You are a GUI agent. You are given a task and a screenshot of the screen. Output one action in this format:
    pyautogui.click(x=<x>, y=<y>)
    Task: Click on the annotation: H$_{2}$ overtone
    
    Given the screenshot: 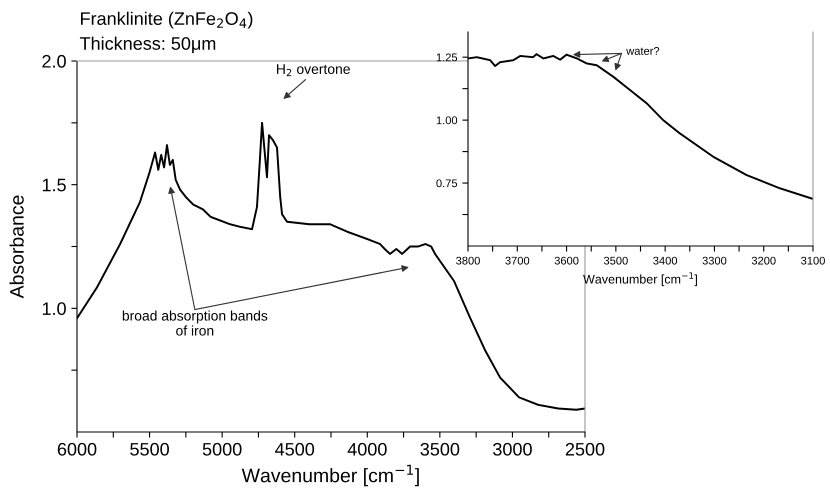 What is the action you would take?
    pyautogui.click(x=313, y=70)
    